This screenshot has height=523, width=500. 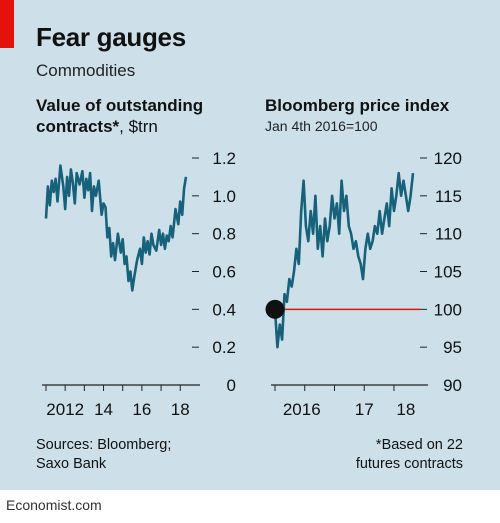 What do you see at coordinates (448, 309) in the screenshot?
I see `right-y-tick-label: 100` at bounding box center [448, 309].